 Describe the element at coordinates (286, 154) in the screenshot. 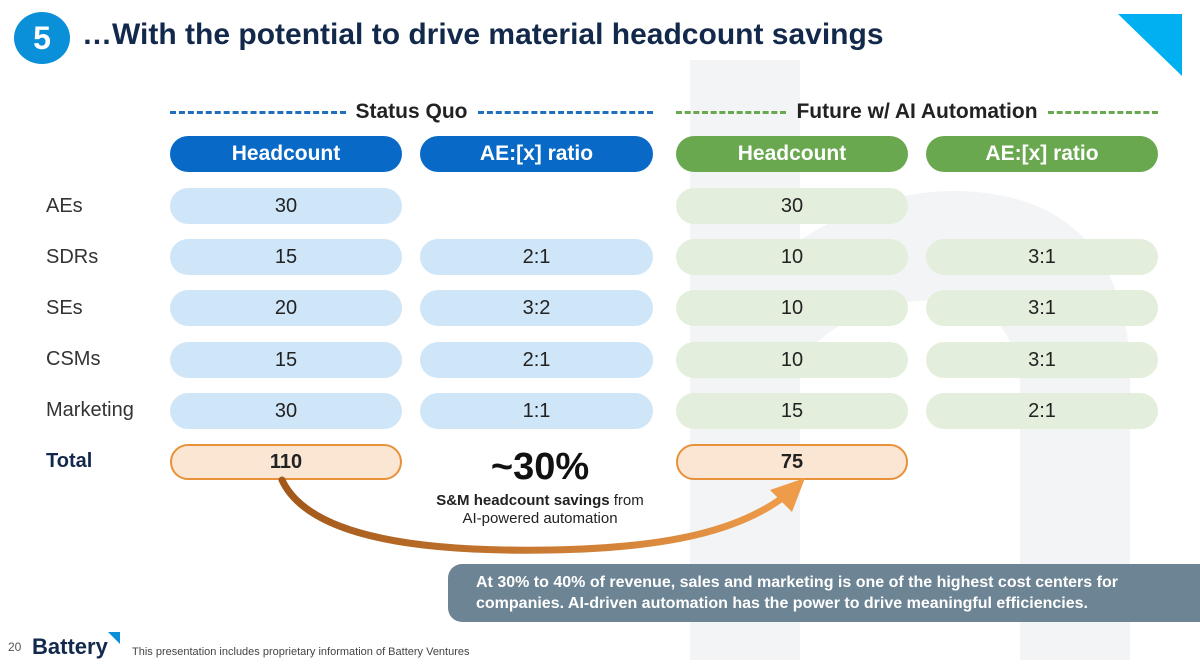

I see `column-header-sq-headcount: Headcount` at that location.